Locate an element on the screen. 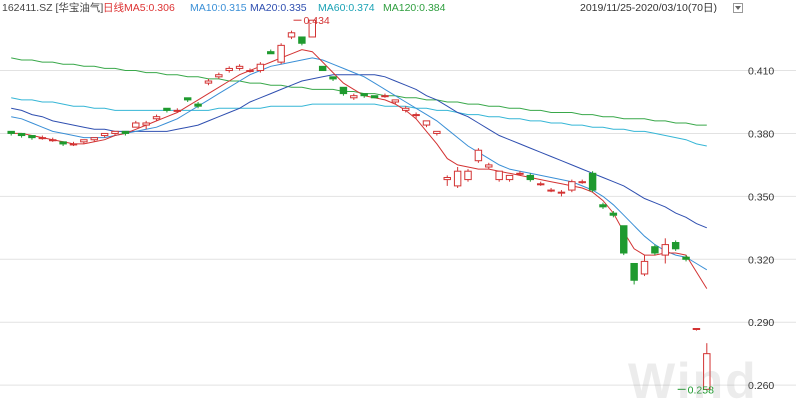  y-tick-label-0: 0.410 is located at coordinates (761, 72).